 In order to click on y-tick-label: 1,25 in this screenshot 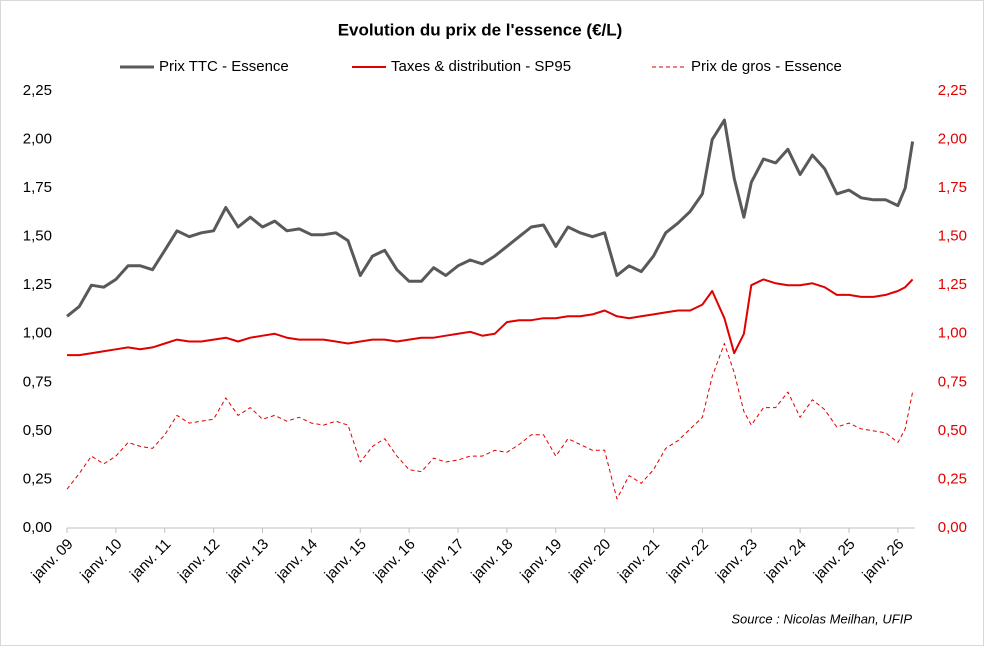, I will do `click(37, 284)`.